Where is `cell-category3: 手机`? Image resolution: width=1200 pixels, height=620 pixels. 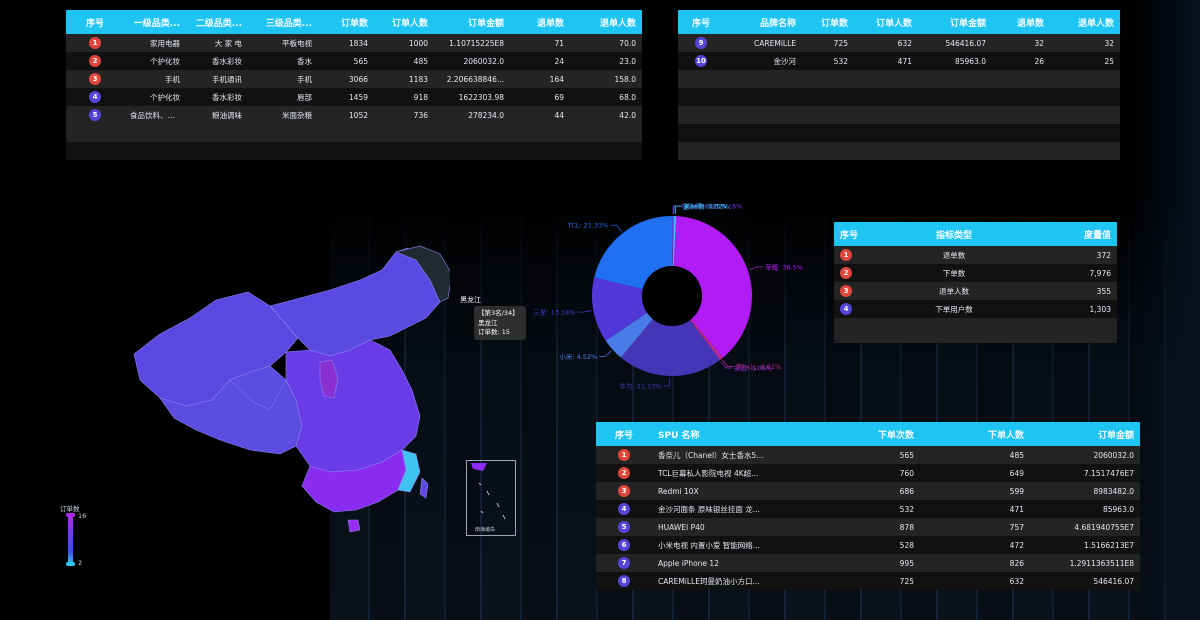
cell-category3: 手机 is located at coordinates (283, 79).